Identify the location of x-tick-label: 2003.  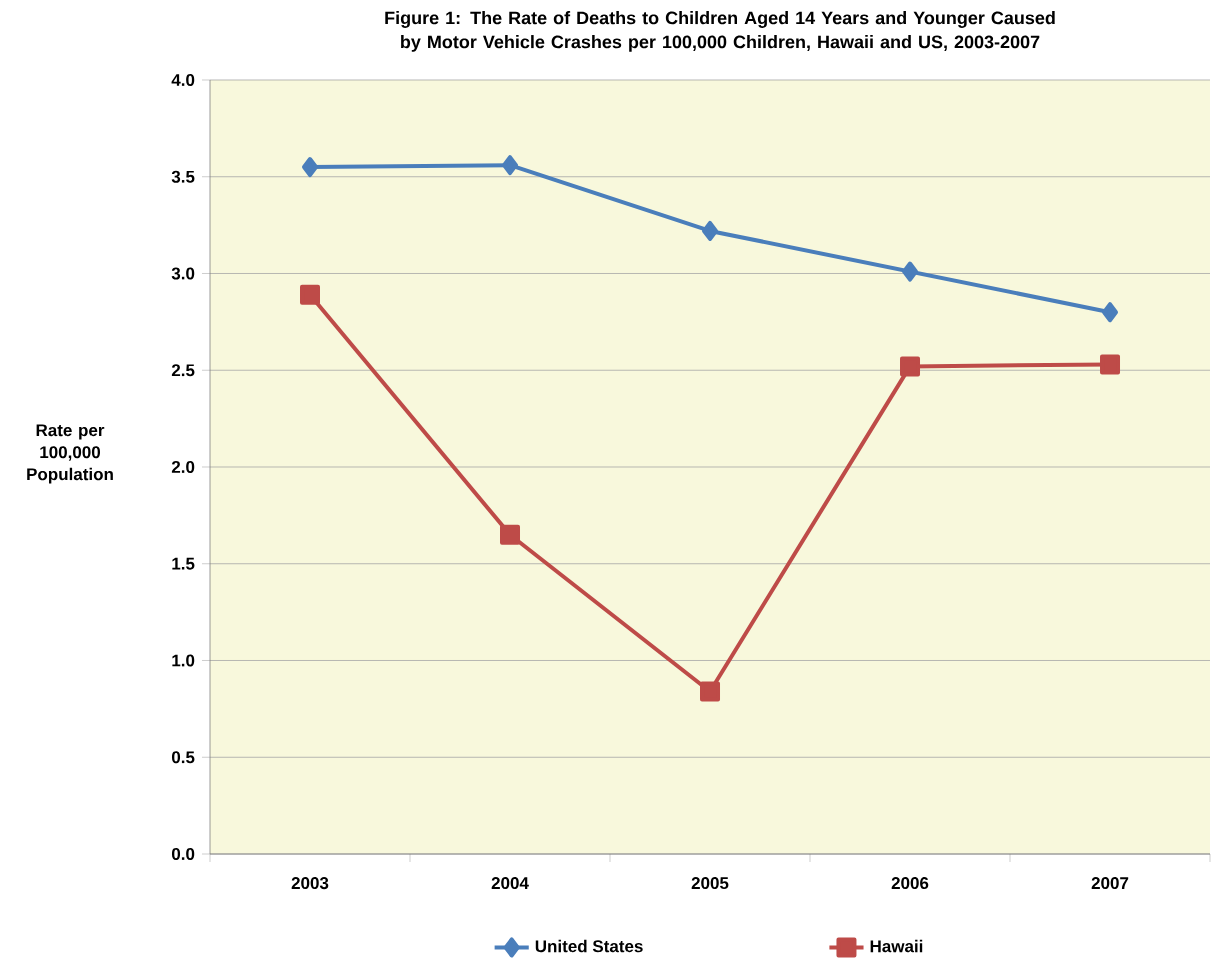
(310, 883).